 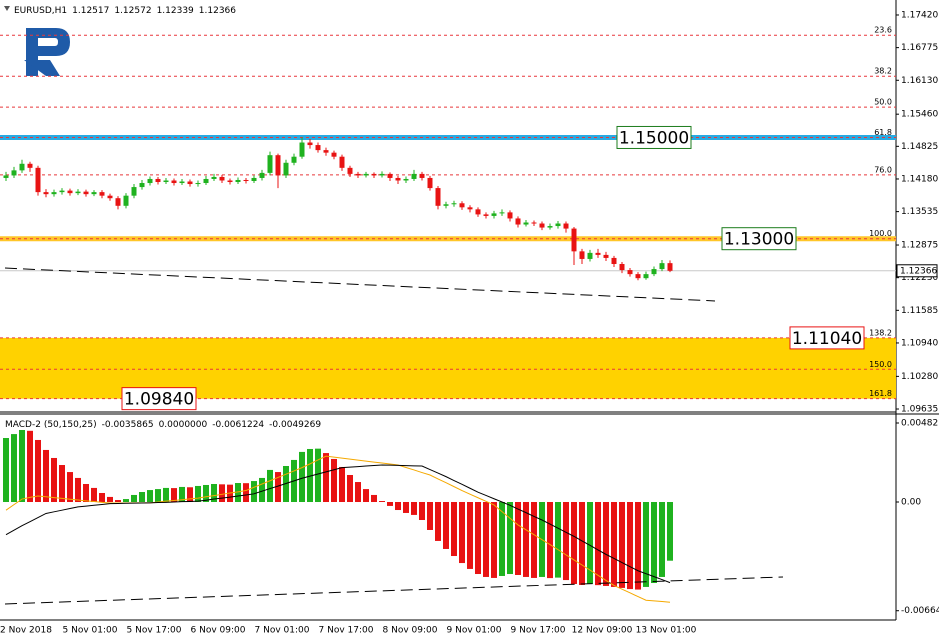 What do you see at coordinates (919, 147) in the screenshot?
I see `y-tick-label: 1.14825` at bounding box center [919, 147].